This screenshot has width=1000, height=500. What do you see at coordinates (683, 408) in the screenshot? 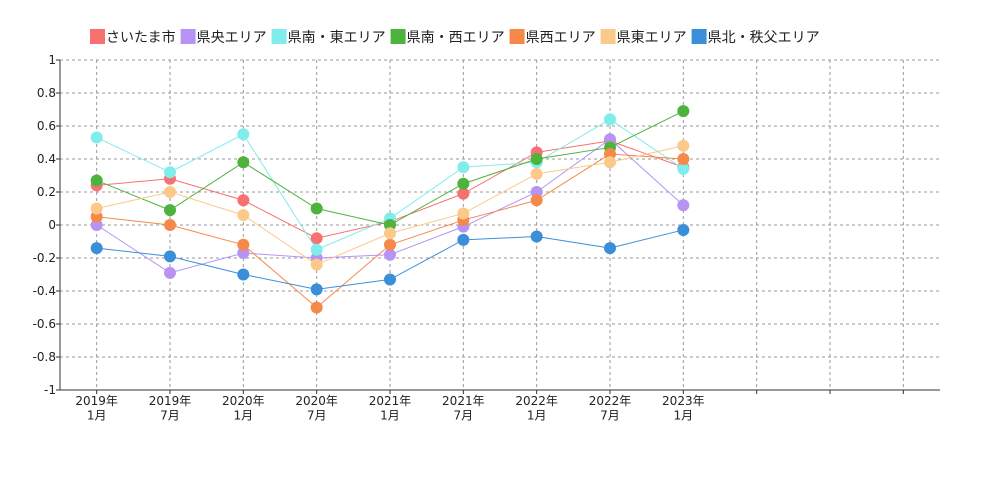
I see `x-tick-label: 2023年 1月` at bounding box center [683, 408].